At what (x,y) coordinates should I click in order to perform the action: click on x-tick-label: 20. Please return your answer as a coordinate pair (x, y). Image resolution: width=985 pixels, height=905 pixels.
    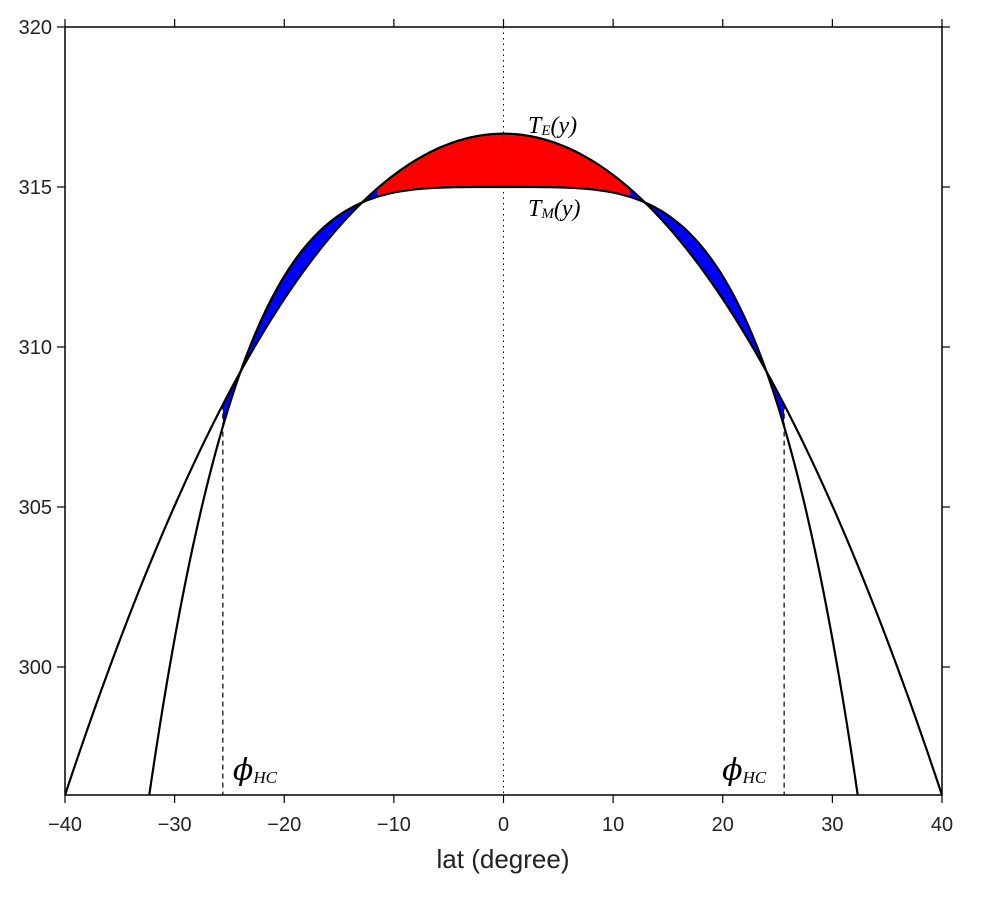
    Looking at the image, I should click on (723, 825).